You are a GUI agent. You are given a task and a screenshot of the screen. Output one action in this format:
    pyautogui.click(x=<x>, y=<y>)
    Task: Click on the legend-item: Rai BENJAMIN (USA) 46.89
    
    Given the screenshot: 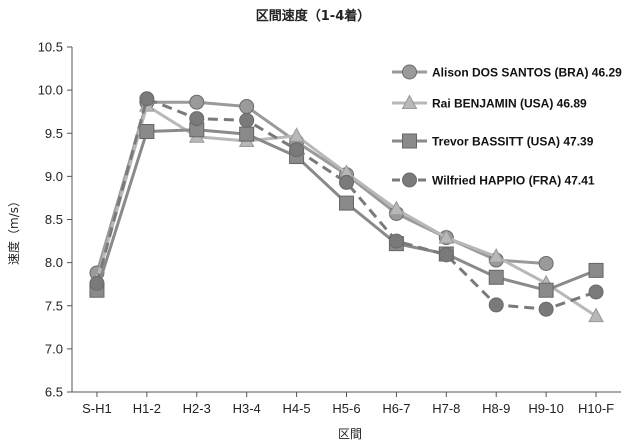 What is the action you would take?
    pyautogui.click(x=489, y=102)
    